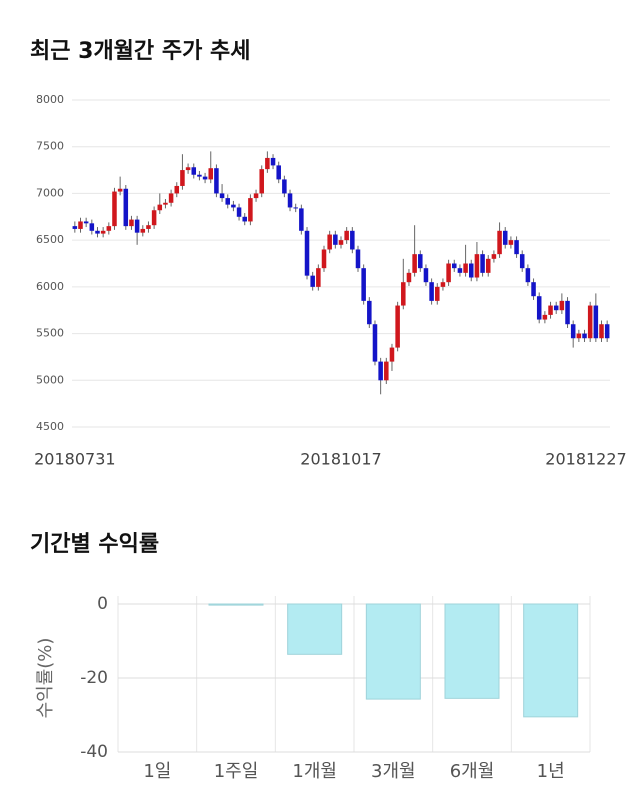 Image resolution: width=640 pixels, height=810 pixels. What do you see at coordinates (50, 239) in the screenshot?
I see `y-tick-label: 6500` at bounding box center [50, 239].